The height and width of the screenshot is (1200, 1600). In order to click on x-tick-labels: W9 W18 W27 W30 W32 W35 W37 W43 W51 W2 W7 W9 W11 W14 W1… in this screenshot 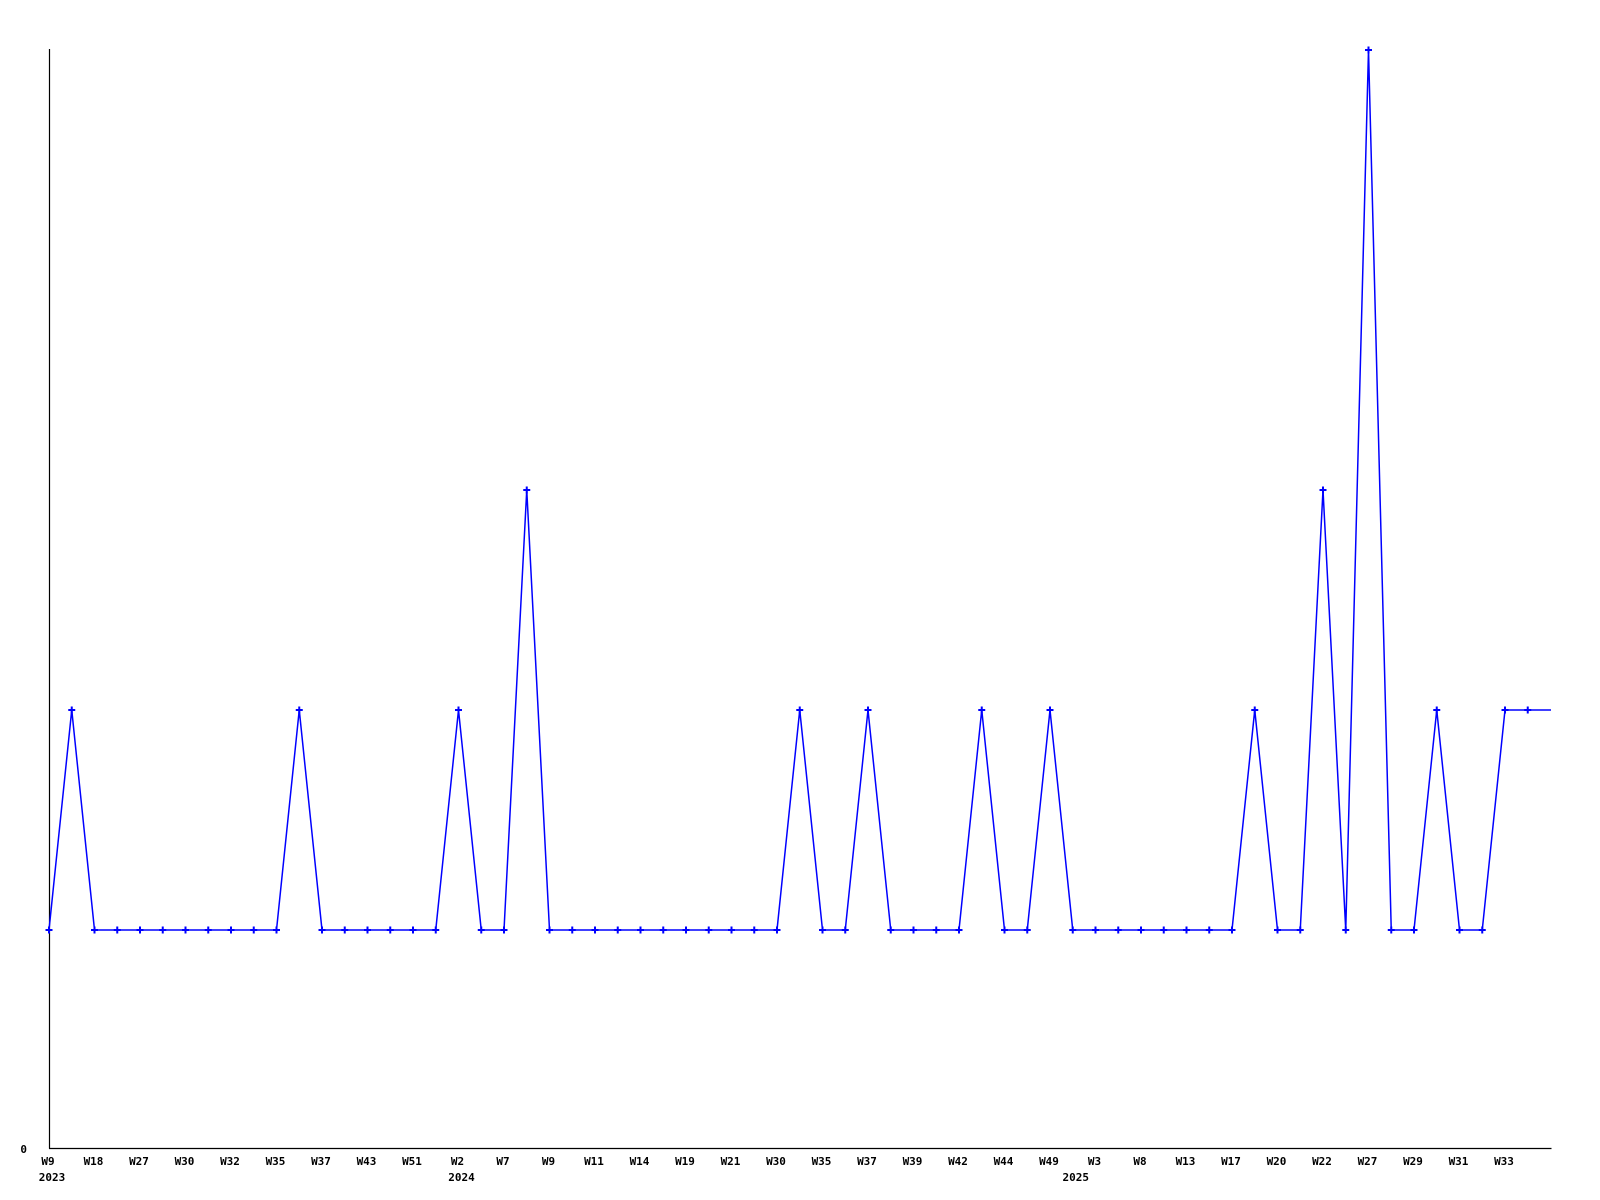, I will do `click(777, 1161)`.